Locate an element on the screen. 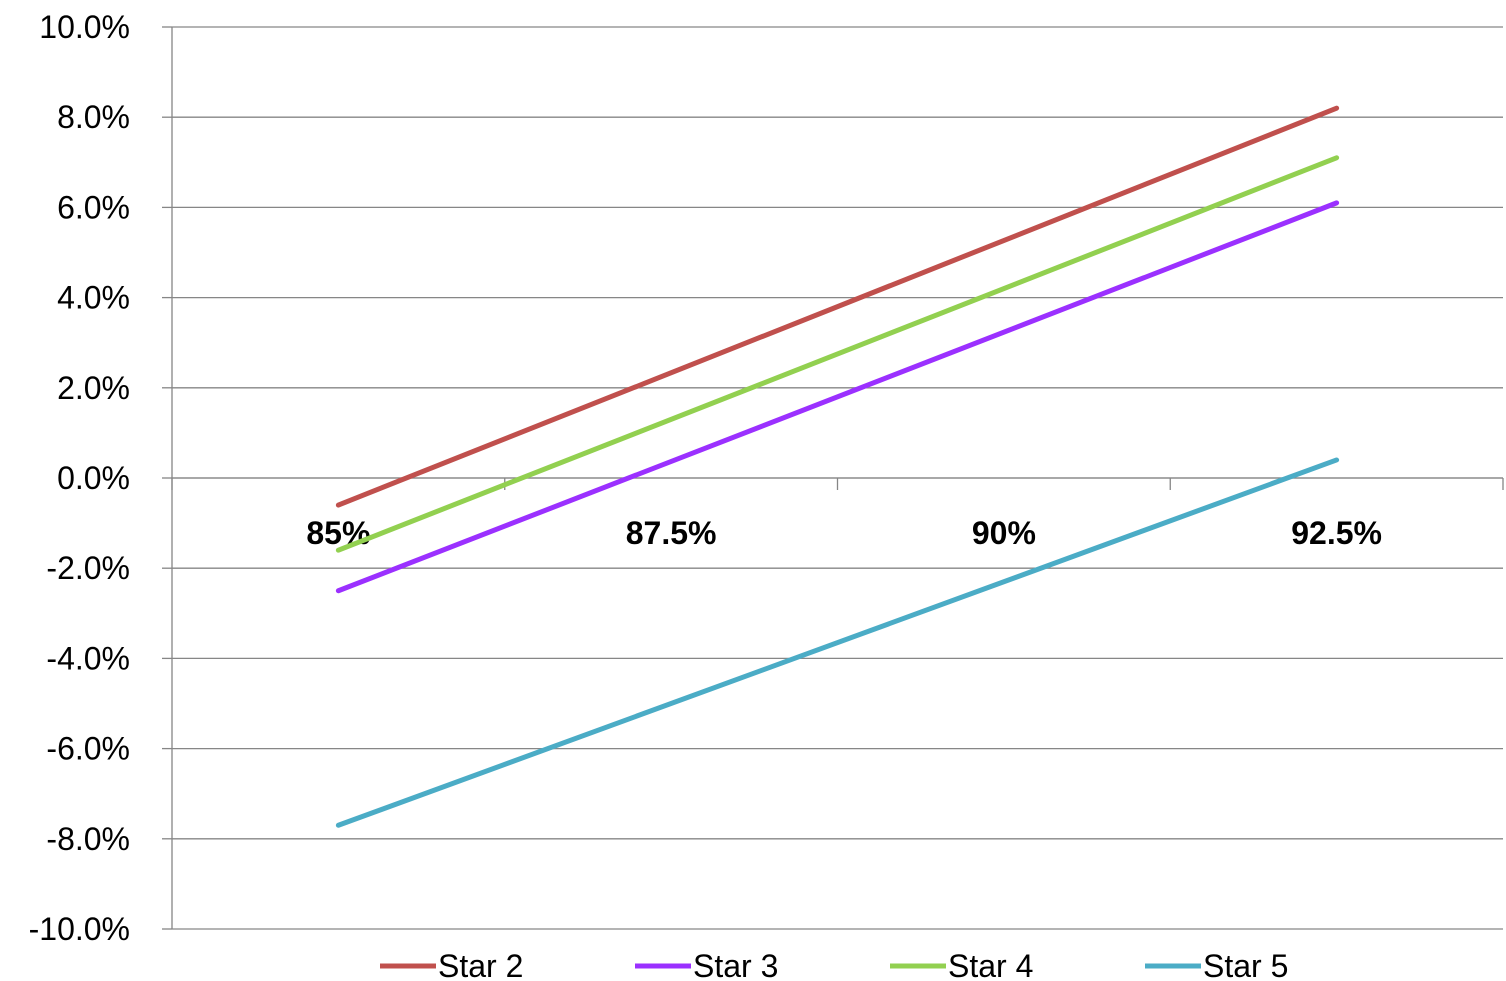  y-tick-label: 8.0% is located at coordinates (93, 117).